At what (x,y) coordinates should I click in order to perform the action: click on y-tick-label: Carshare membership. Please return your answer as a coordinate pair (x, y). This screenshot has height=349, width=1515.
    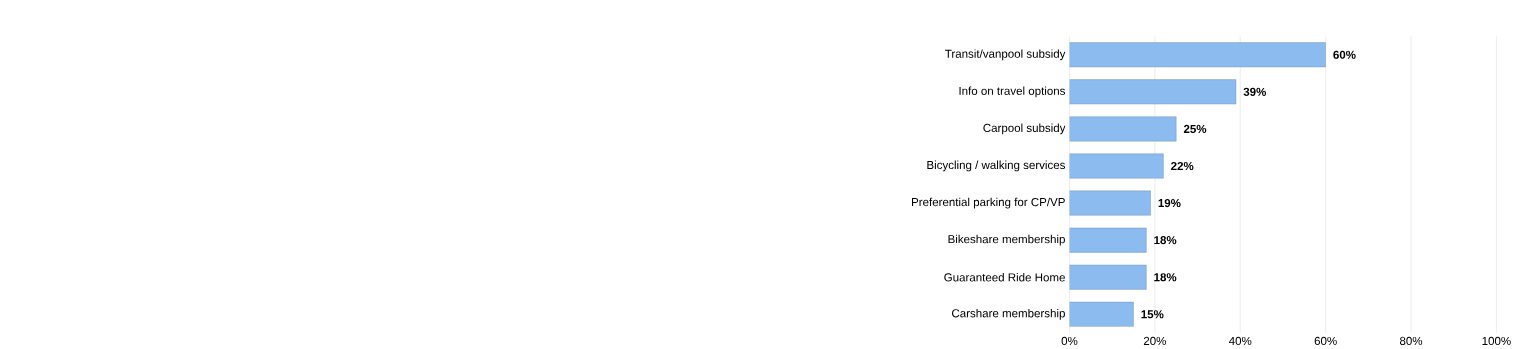
    Looking at the image, I should click on (1008, 314).